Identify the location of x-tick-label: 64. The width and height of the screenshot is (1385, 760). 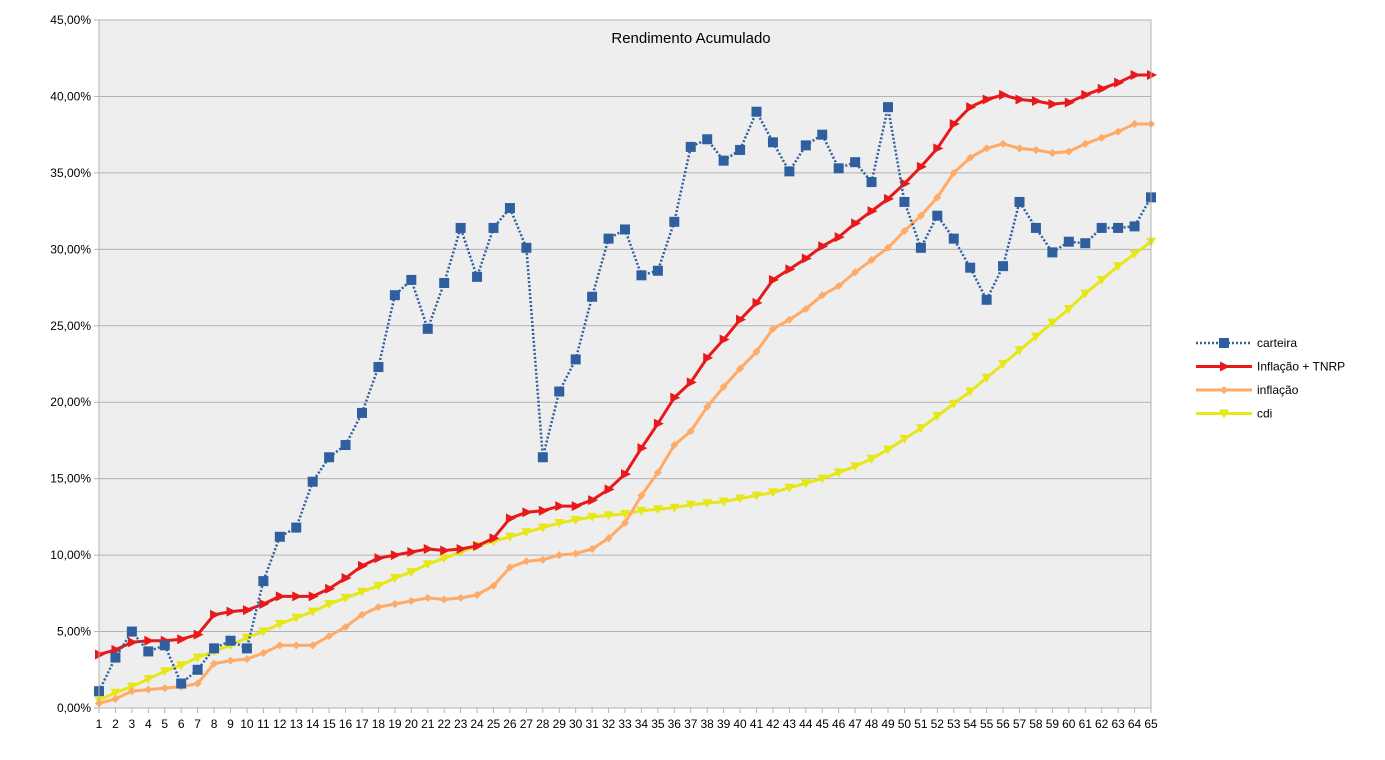
(1135, 724).